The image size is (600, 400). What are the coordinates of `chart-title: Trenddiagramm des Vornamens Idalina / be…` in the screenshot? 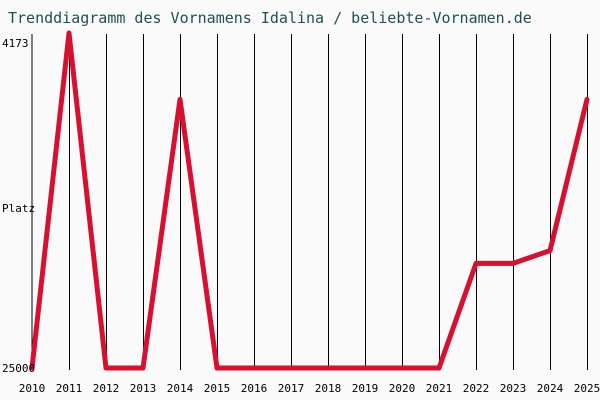 It's located at (270, 18).